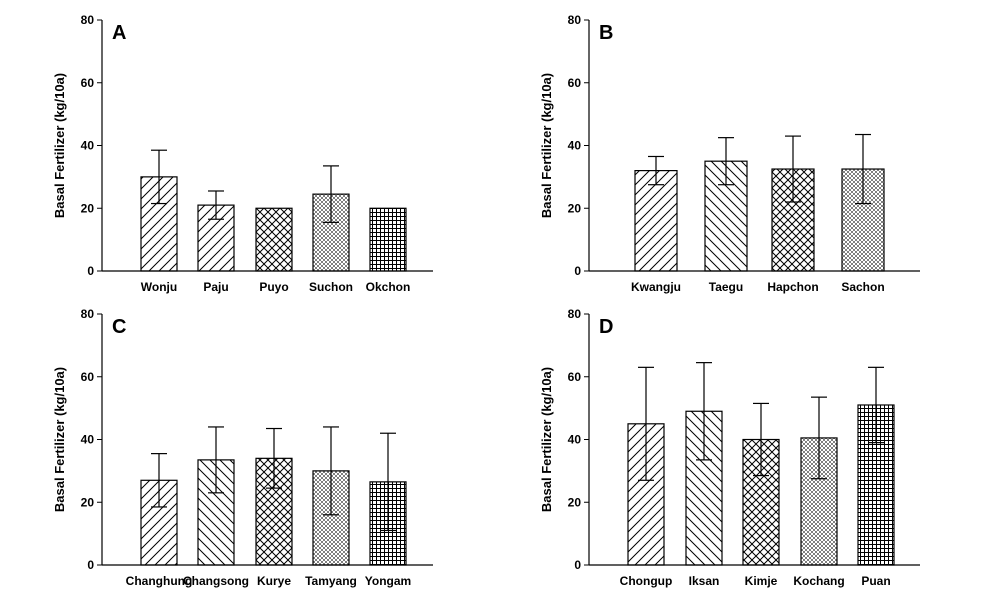  I want to click on bar-okchon, so click(388, 239).